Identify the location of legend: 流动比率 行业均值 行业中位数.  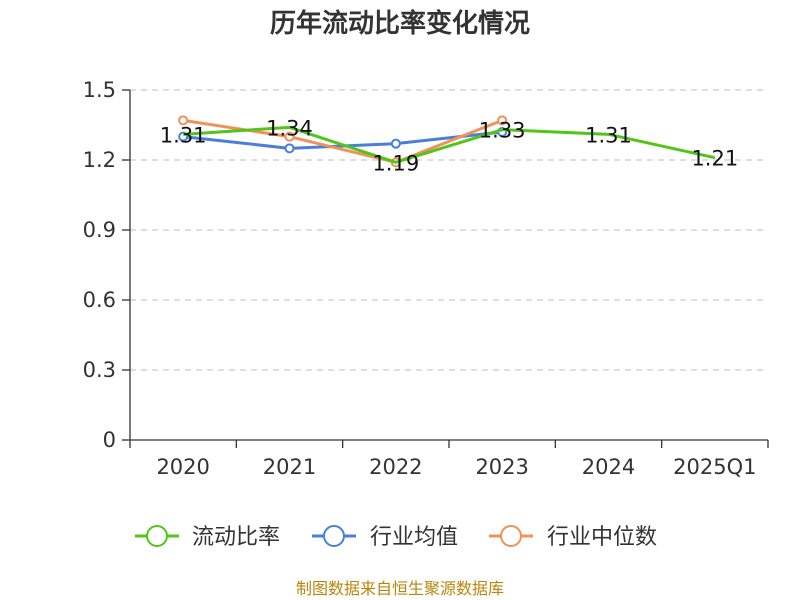
(396, 537).